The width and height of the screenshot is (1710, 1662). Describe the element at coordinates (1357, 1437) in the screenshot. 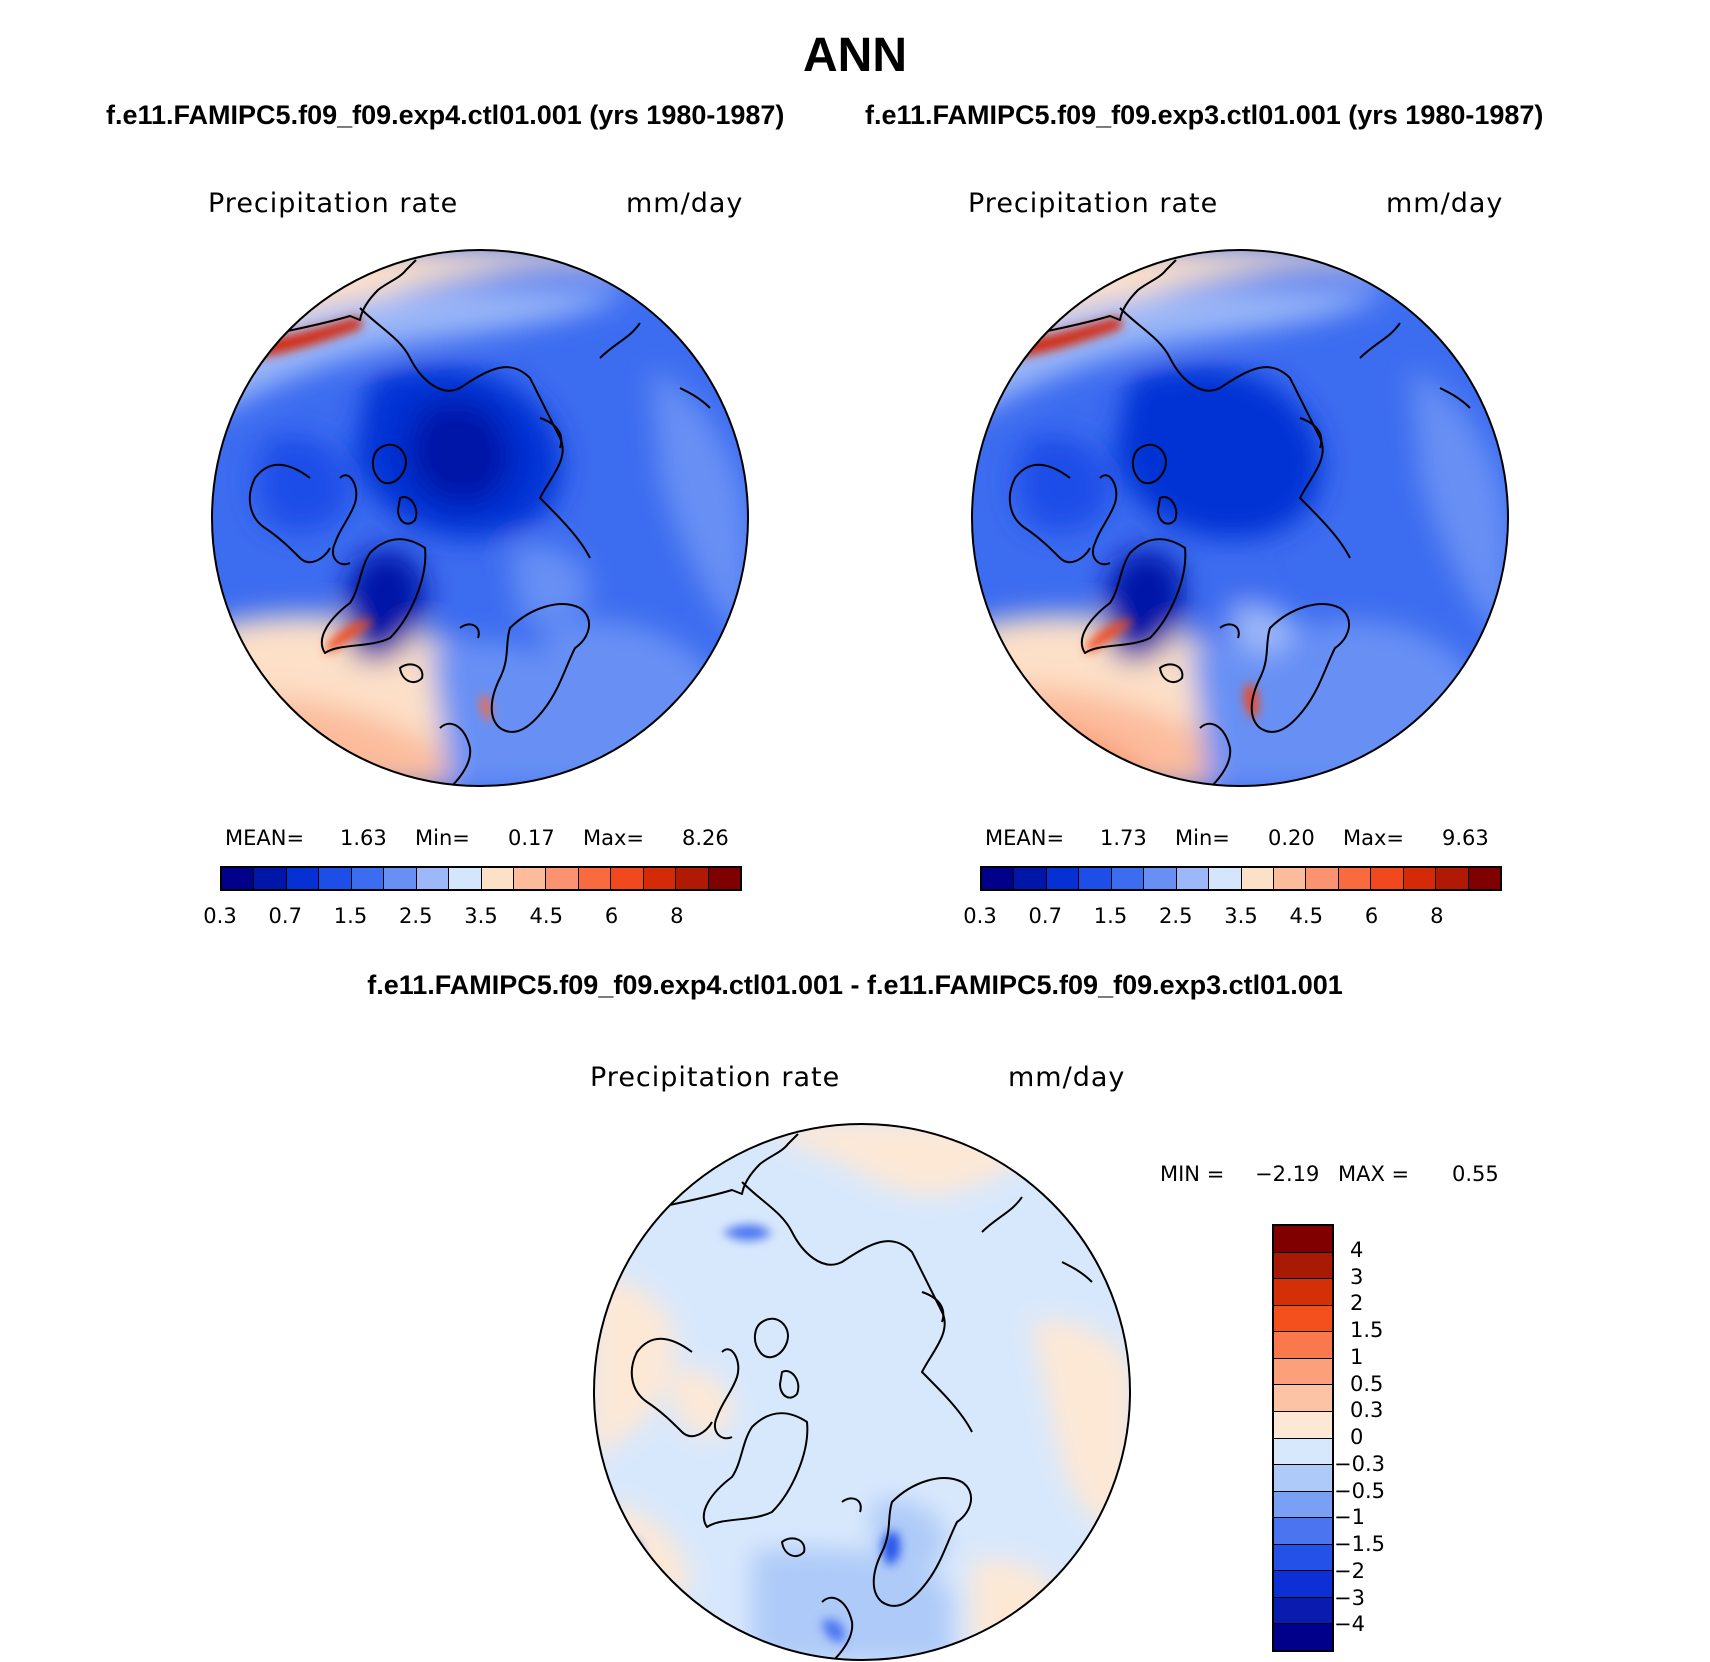

I see `colorbar-tick-label: 0` at that location.